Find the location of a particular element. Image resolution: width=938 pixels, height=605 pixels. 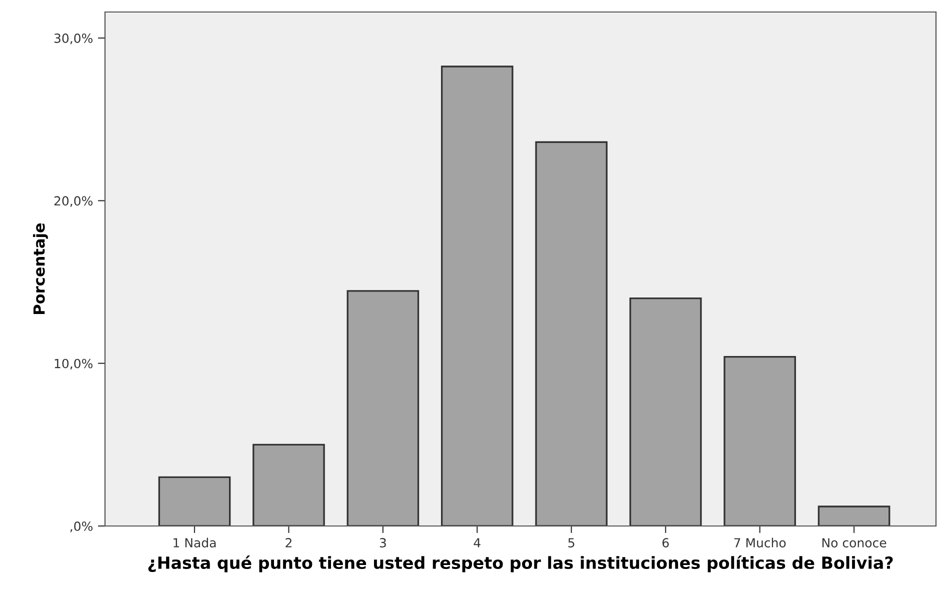

y-tick-label: 10,0% is located at coordinates (73, 364).